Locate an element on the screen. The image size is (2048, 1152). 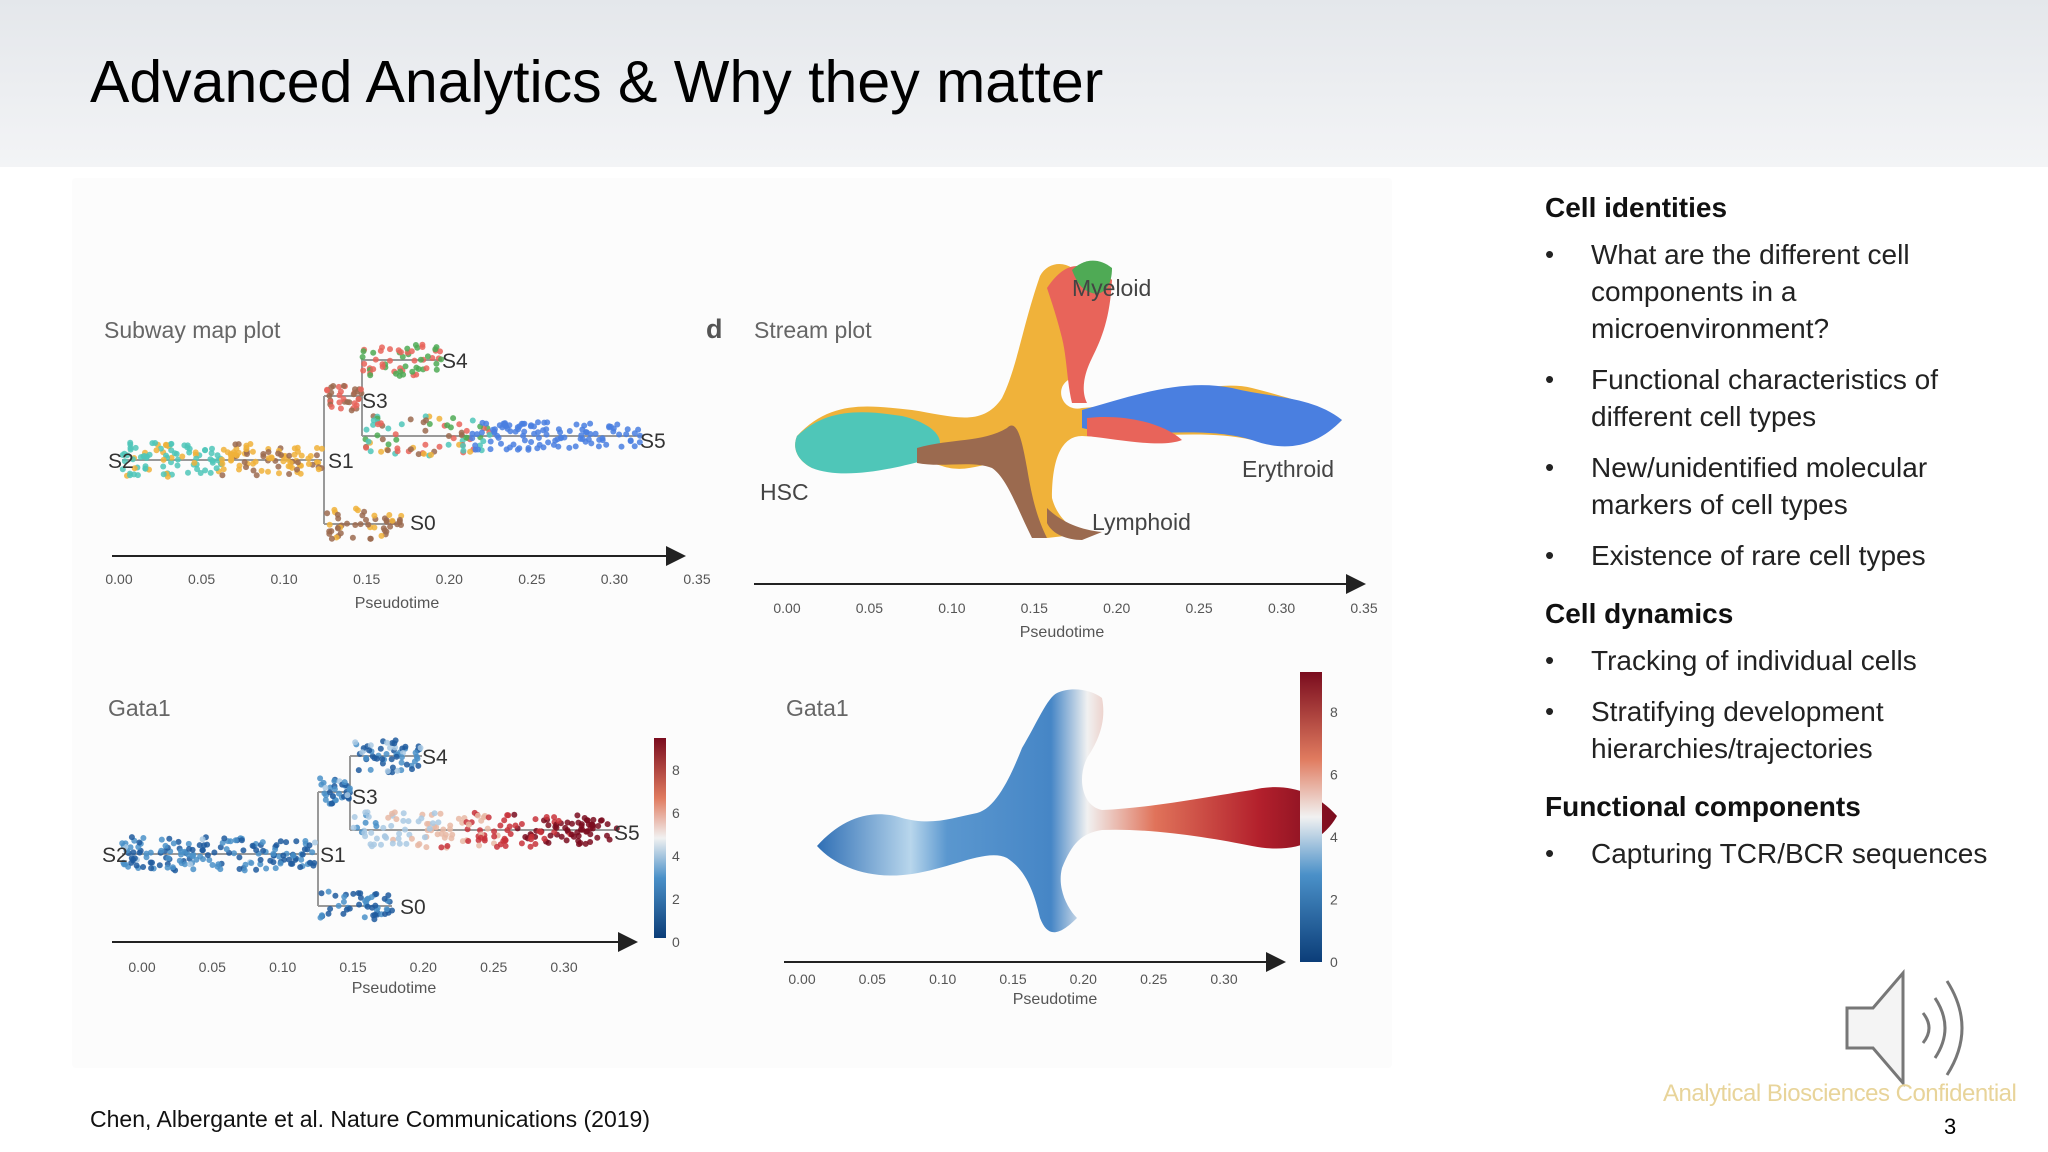
gata1-node-s0: S0 is located at coordinates (413, 907).